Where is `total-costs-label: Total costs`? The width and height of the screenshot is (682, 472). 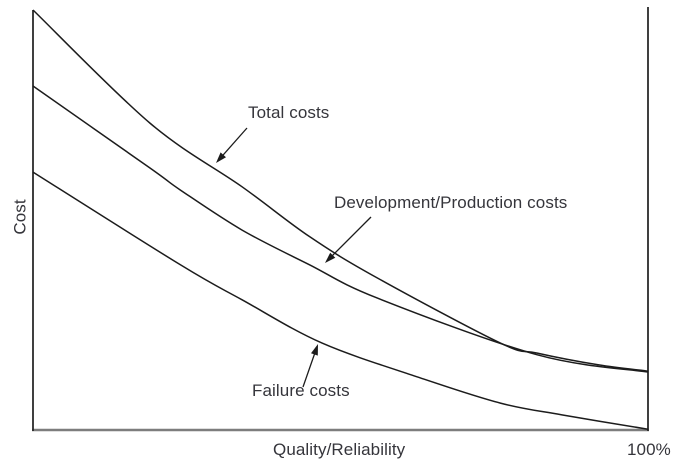 total-costs-label: Total costs is located at coordinates (289, 112).